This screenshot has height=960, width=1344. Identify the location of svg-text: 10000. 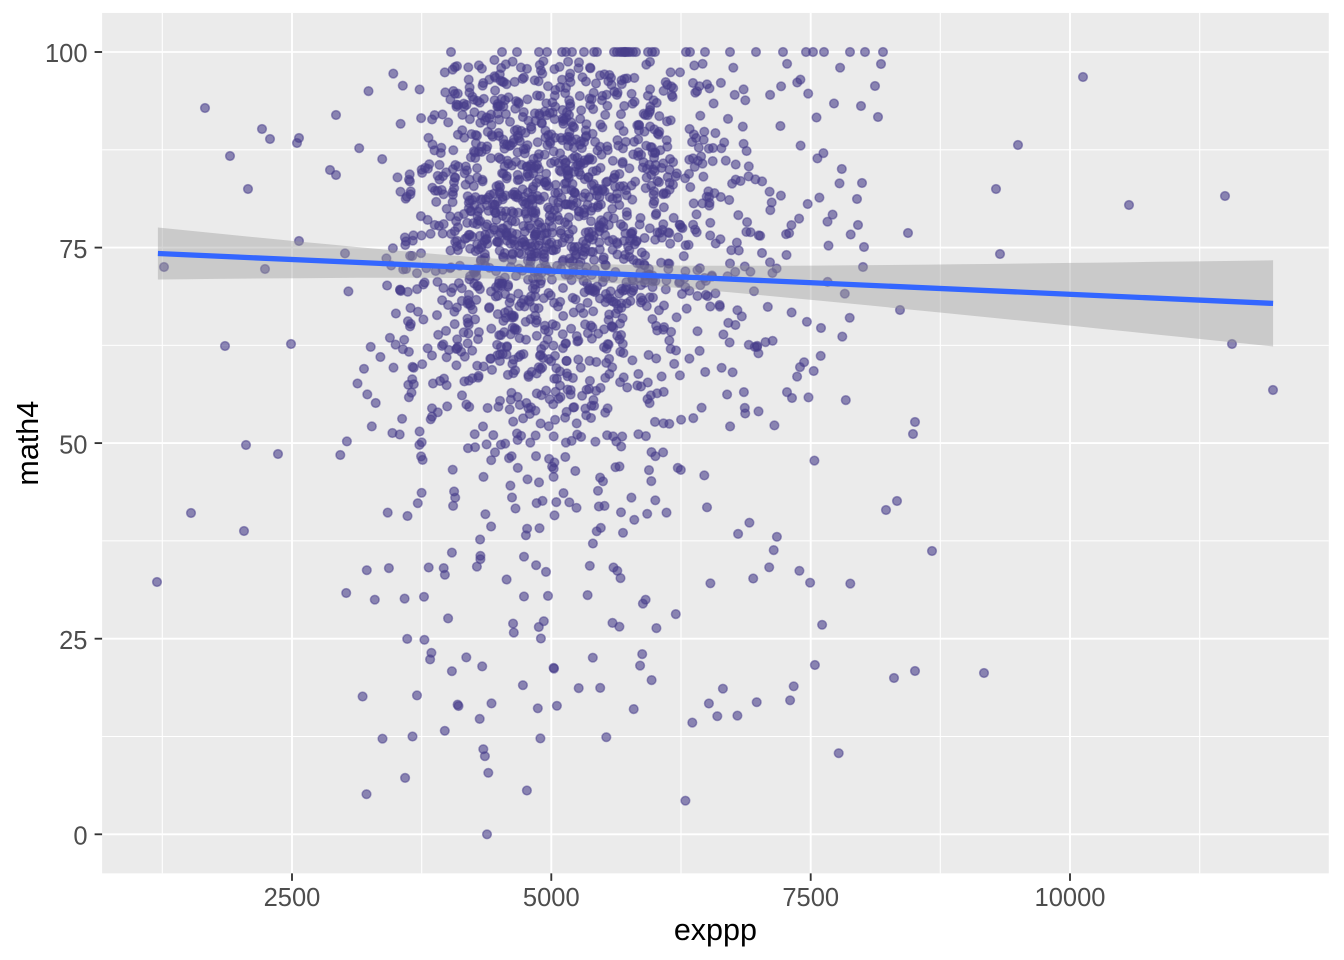
(1070, 898).